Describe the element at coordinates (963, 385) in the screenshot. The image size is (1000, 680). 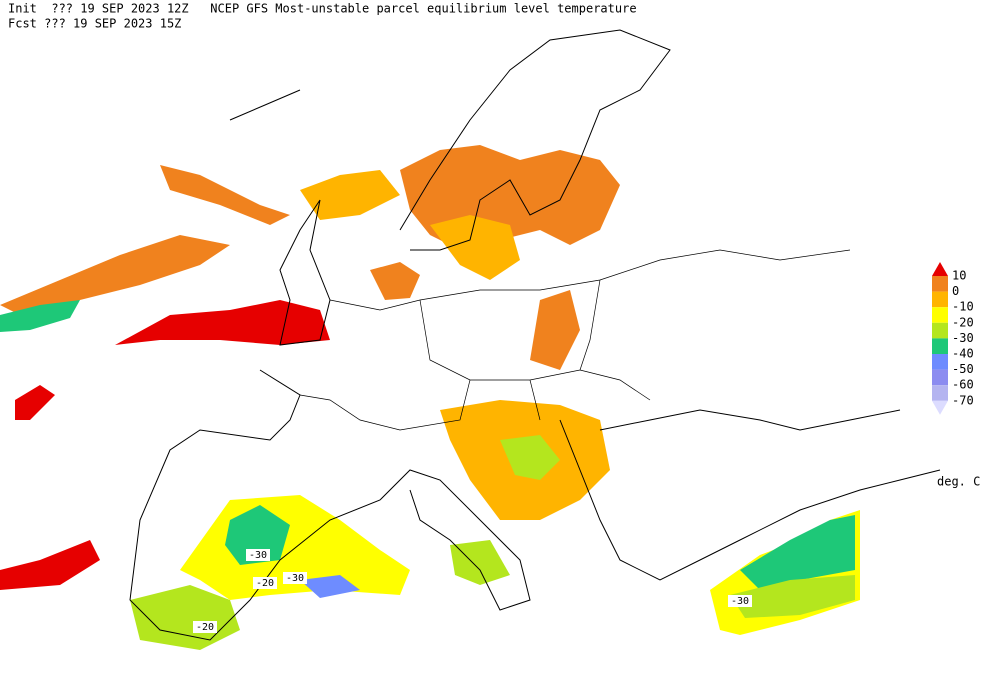
I see `legend-label: -60` at that location.